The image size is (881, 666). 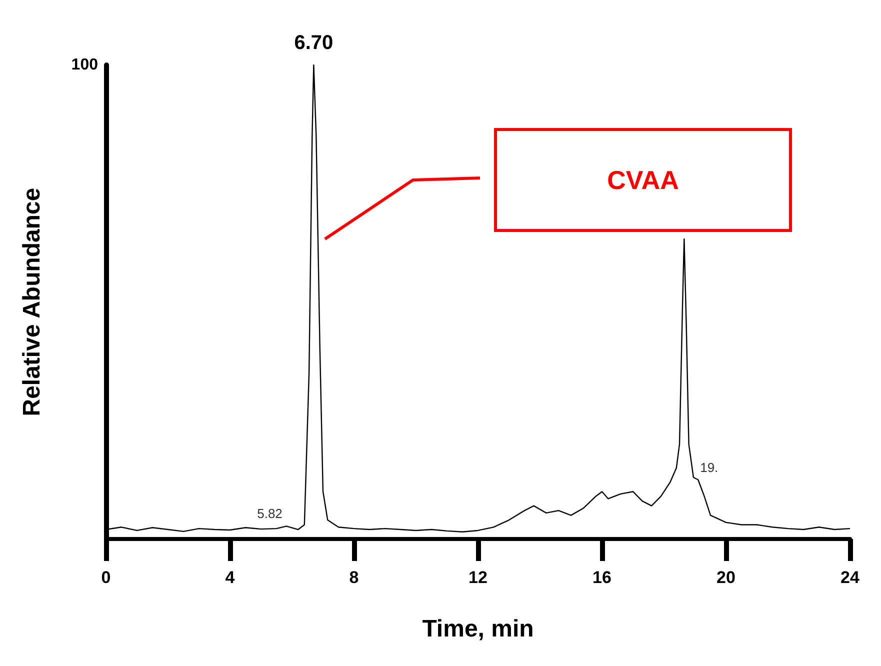 I want to click on annotation: 6.70, so click(x=314, y=43).